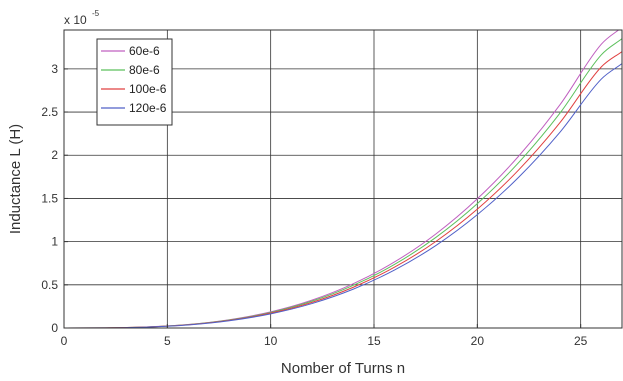 The width and height of the screenshot is (623, 381). What do you see at coordinates (54, 328) in the screenshot?
I see `y-tick-label: 0` at bounding box center [54, 328].